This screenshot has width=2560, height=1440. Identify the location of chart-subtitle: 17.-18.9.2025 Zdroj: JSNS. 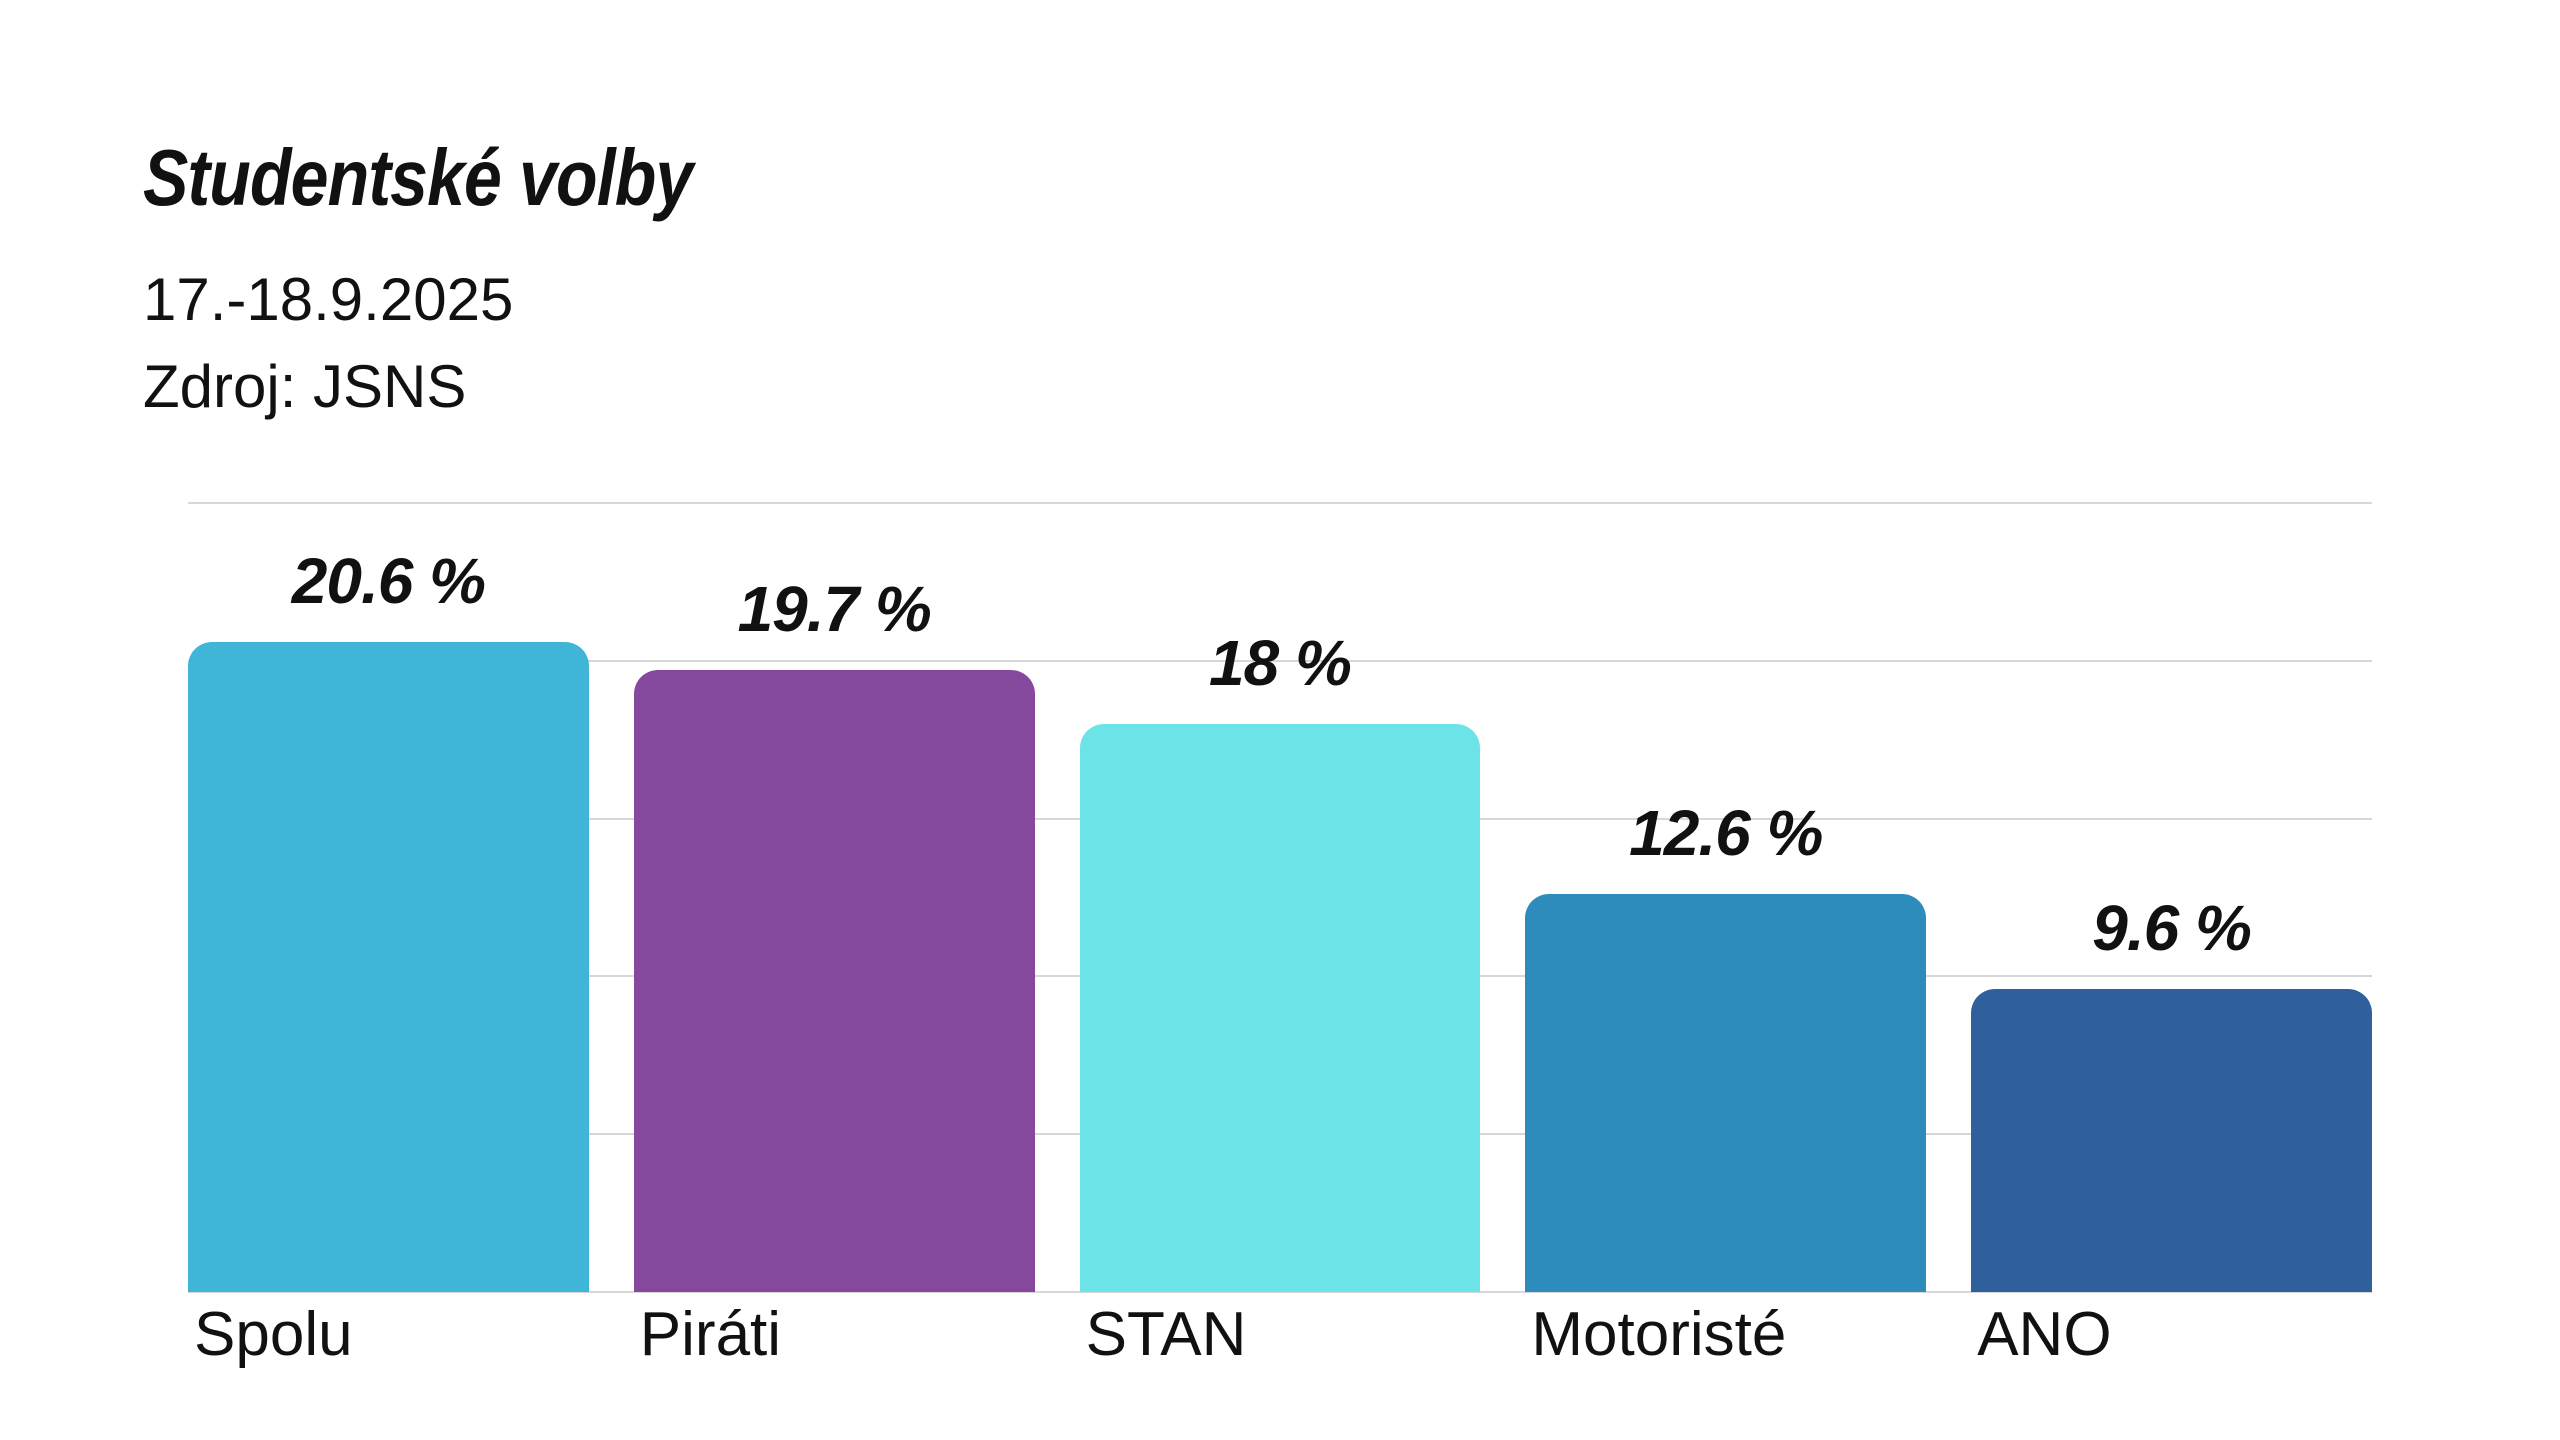
(466, 343).